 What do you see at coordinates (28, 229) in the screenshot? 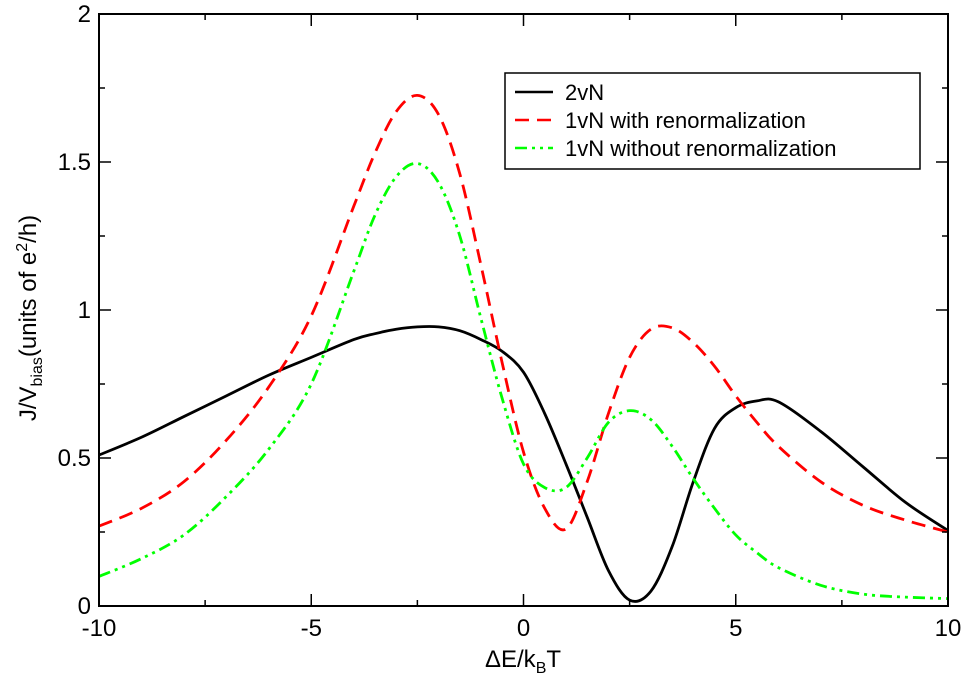
I see `y-axis-label-tail: /h)` at bounding box center [28, 229].